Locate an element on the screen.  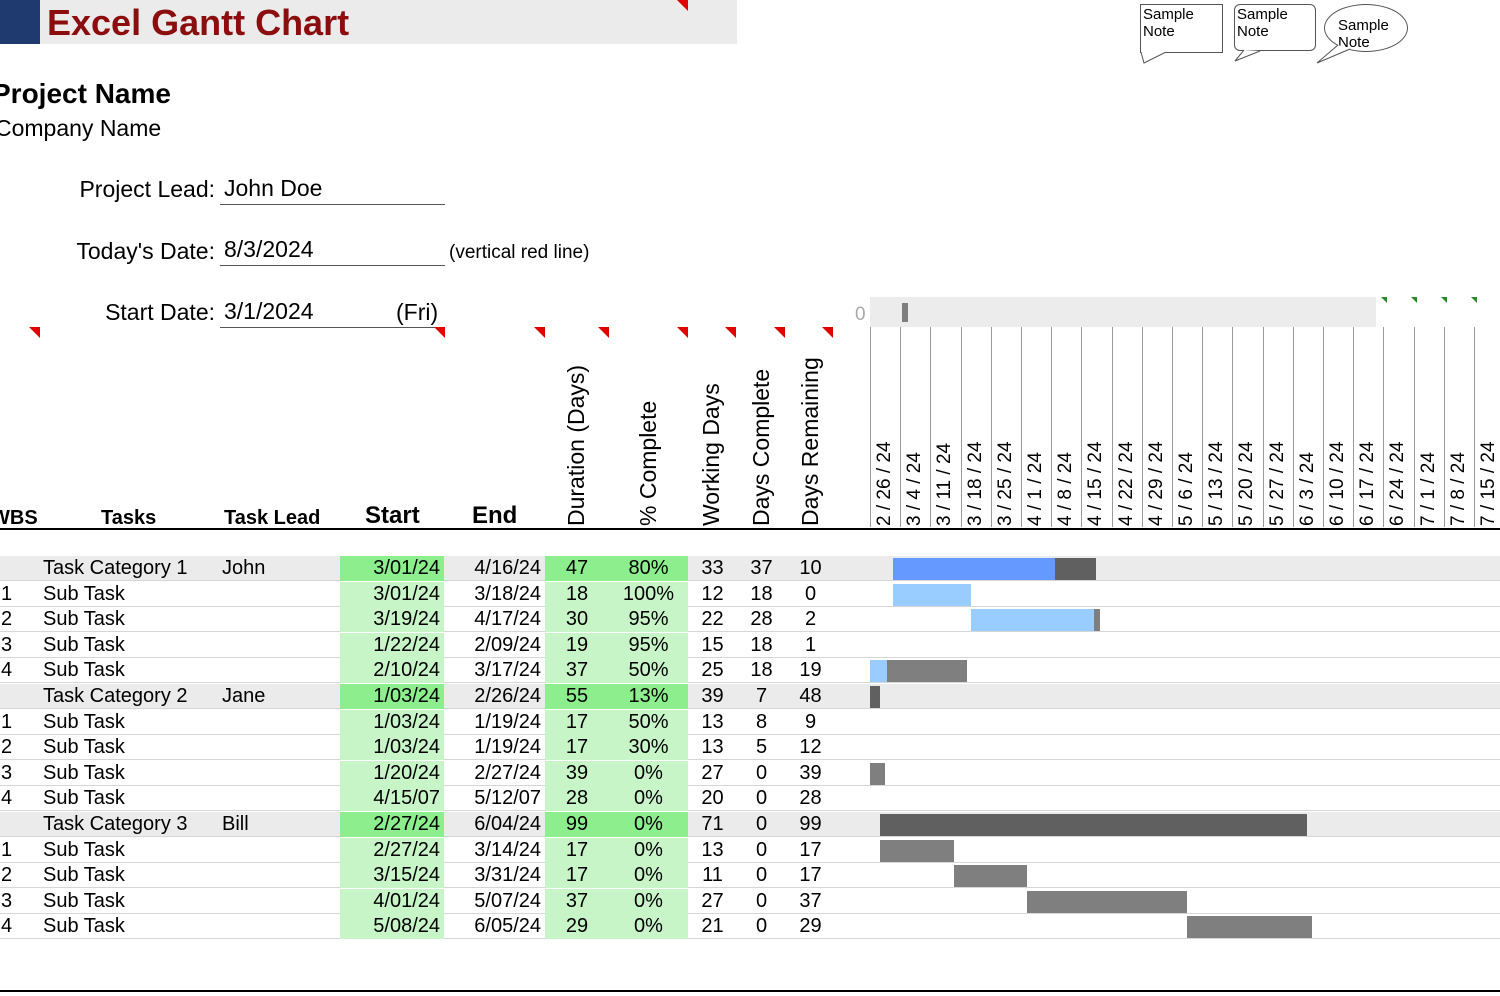
end-cell: 3/14/24 is located at coordinates (507, 849).